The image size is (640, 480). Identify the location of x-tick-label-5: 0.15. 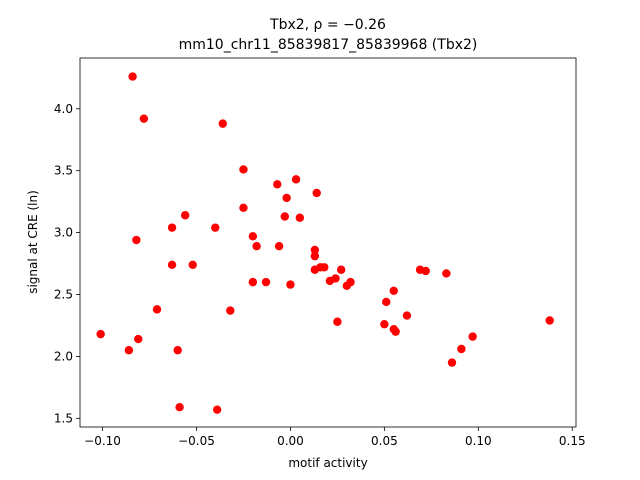
(572, 441).